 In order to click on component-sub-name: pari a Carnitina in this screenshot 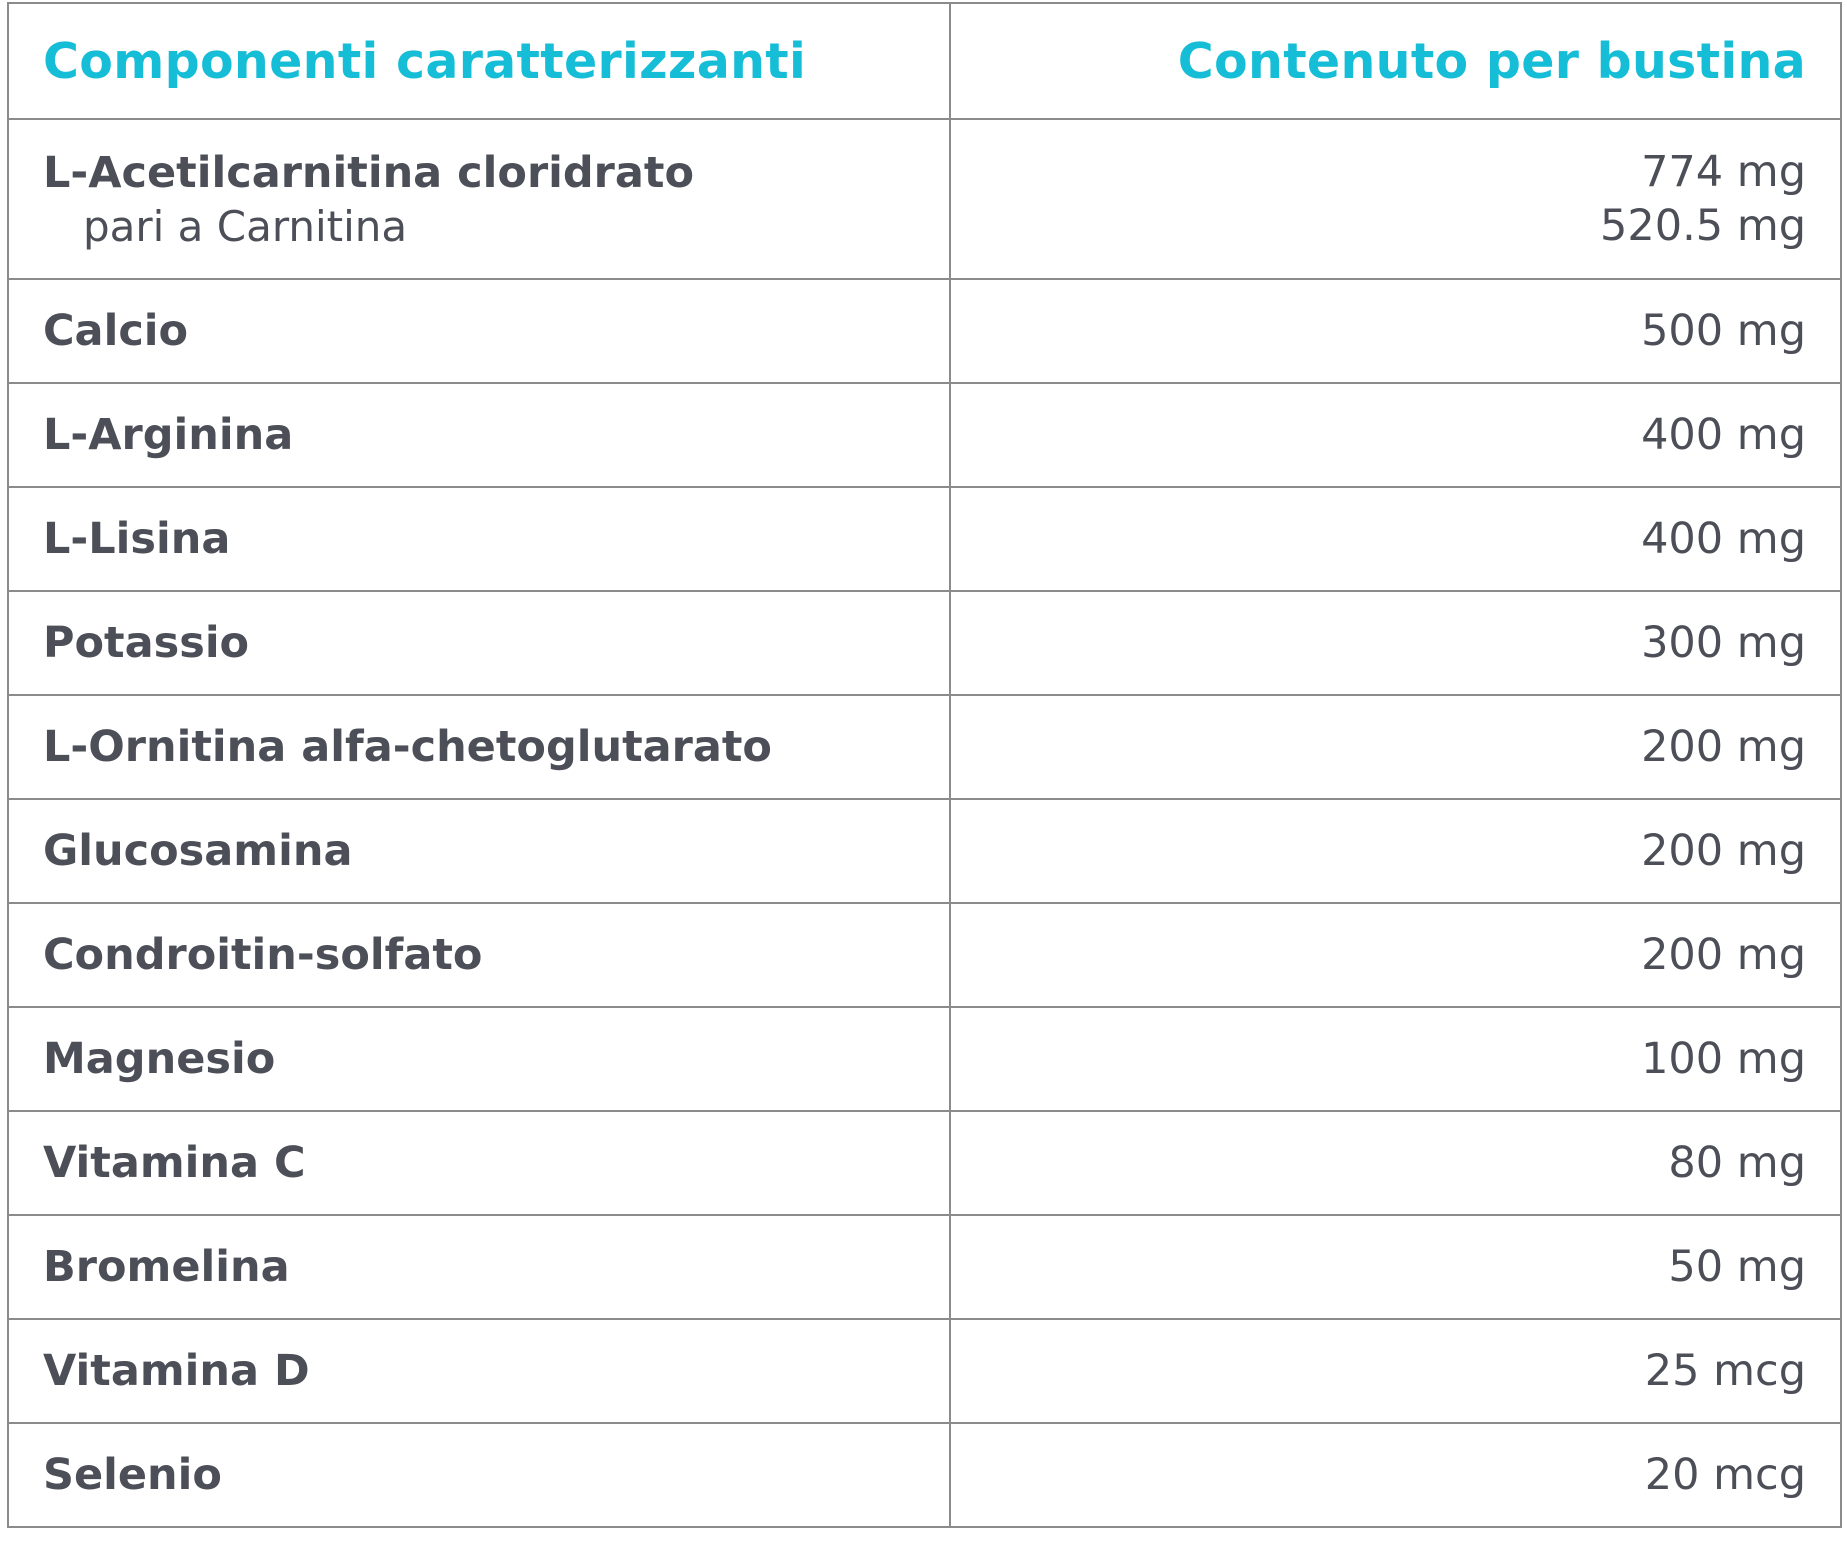, I will do `click(245, 226)`.